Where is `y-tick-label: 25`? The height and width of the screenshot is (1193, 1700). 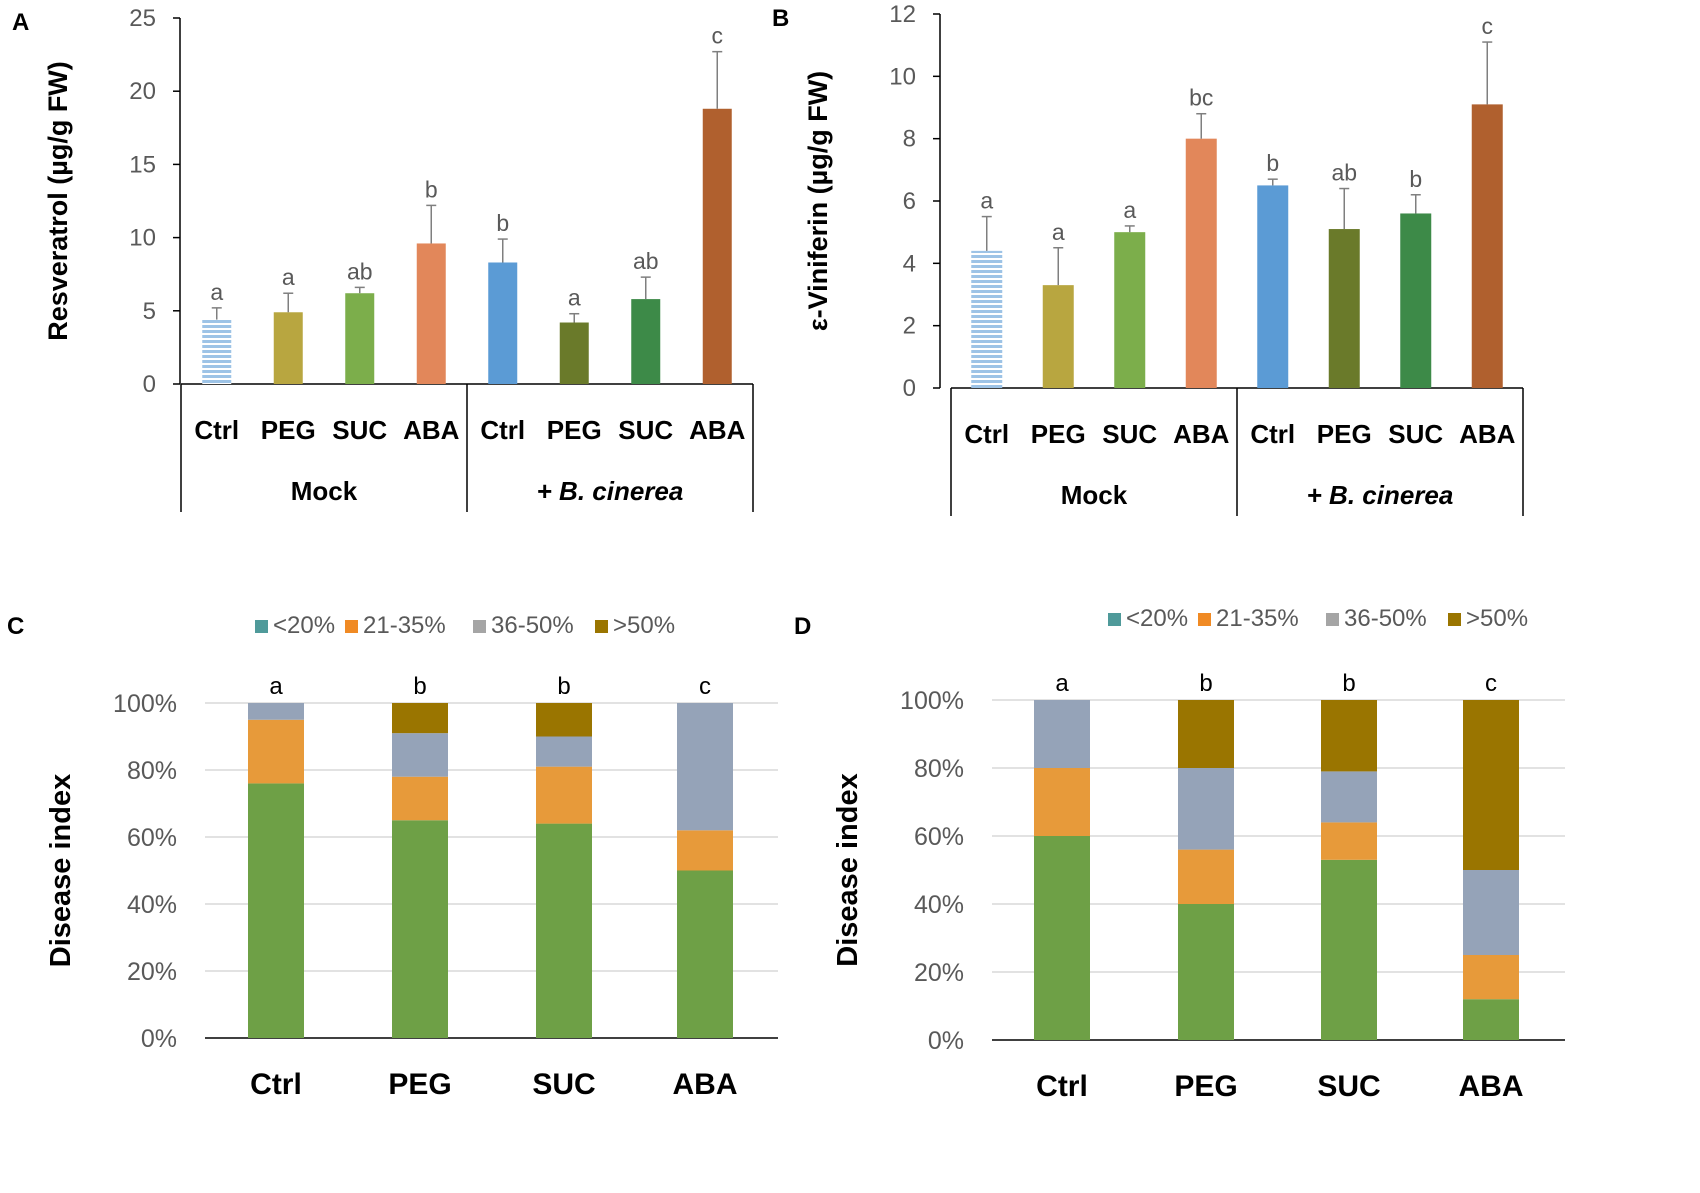
y-tick-label: 25 is located at coordinates (142, 18).